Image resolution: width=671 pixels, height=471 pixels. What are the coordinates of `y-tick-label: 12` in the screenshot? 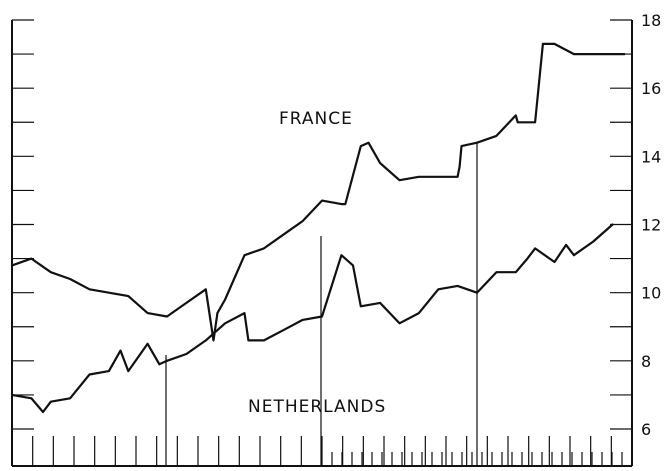 It's located at (651, 225).